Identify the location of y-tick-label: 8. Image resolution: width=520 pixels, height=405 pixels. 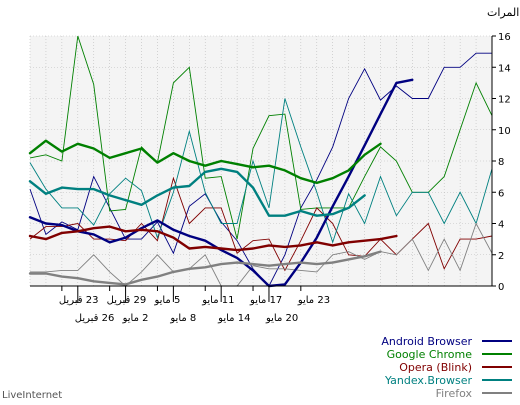
(501, 162).